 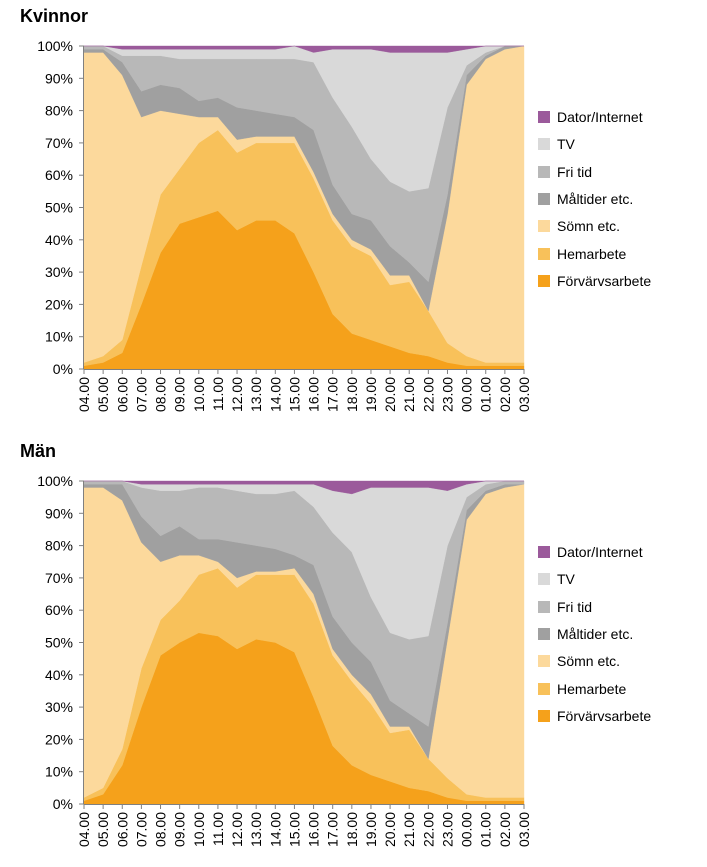 What do you see at coordinates (84, 829) in the screenshot?
I see `x-tick-label: 04.00` at bounding box center [84, 829].